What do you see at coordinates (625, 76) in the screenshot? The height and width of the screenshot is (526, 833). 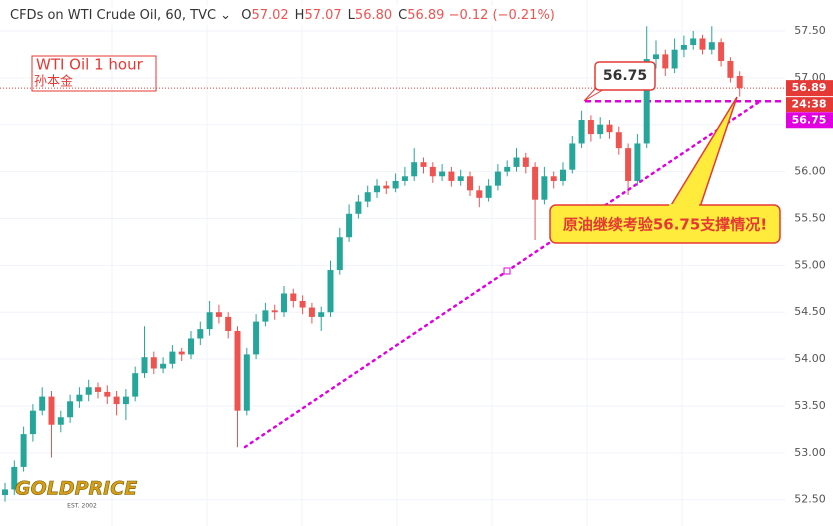 I see `callout-box` at bounding box center [625, 76].